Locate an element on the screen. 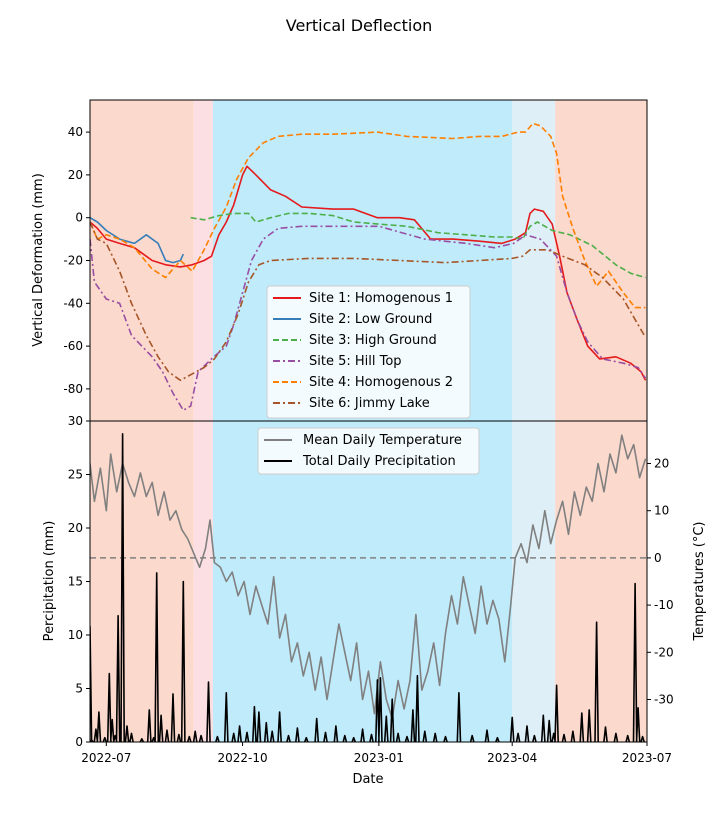 This screenshot has width=719, height=834. x-axis-bottom: 2022-07 2022-10 2023-01 2023-04 2023-07 is located at coordinates (376, 753).